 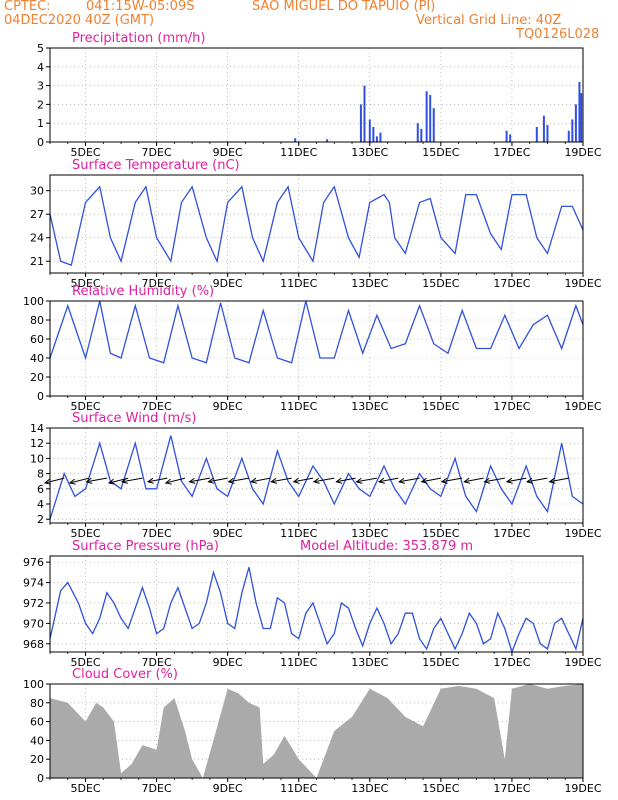 I want to click on panel-title: Precipitation (mm/h), so click(x=138, y=38).